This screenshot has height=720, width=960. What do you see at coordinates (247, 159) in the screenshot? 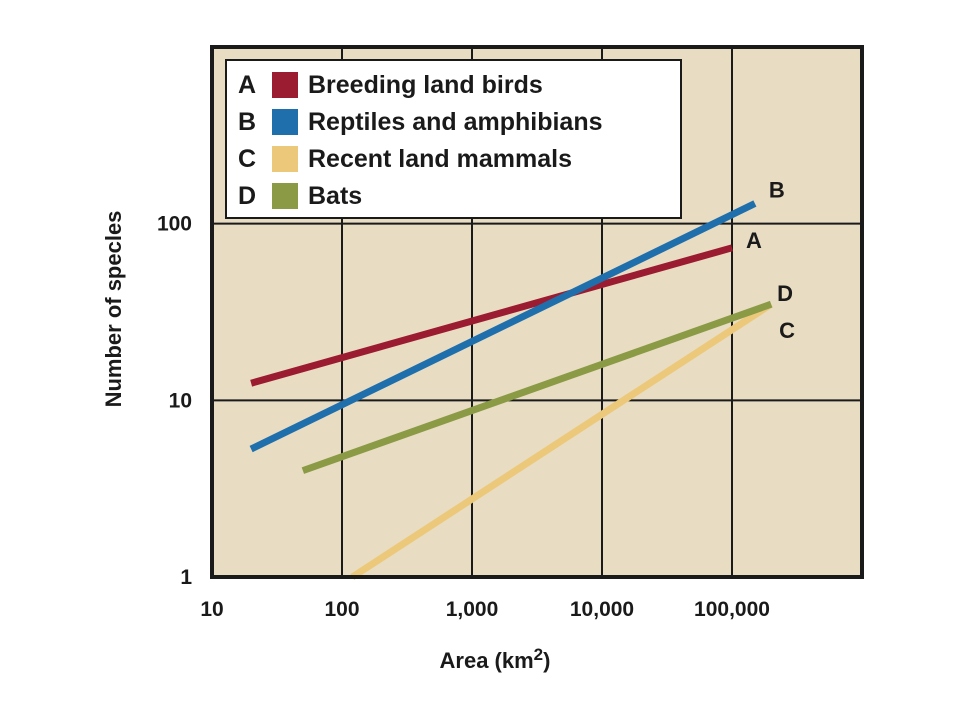
I see `legend-key-letter: C` at bounding box center [247, 159].